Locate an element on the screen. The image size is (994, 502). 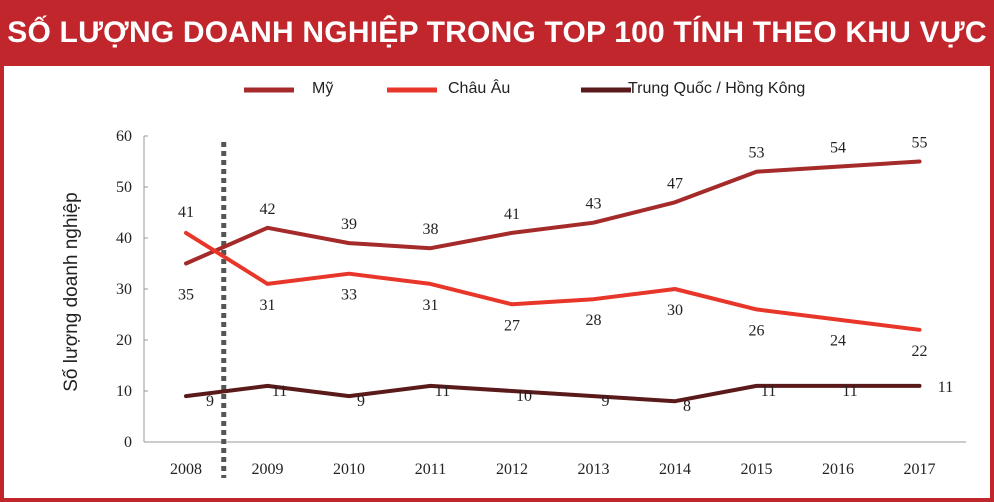
data-label: 22 is located at coordinates (920, 351).